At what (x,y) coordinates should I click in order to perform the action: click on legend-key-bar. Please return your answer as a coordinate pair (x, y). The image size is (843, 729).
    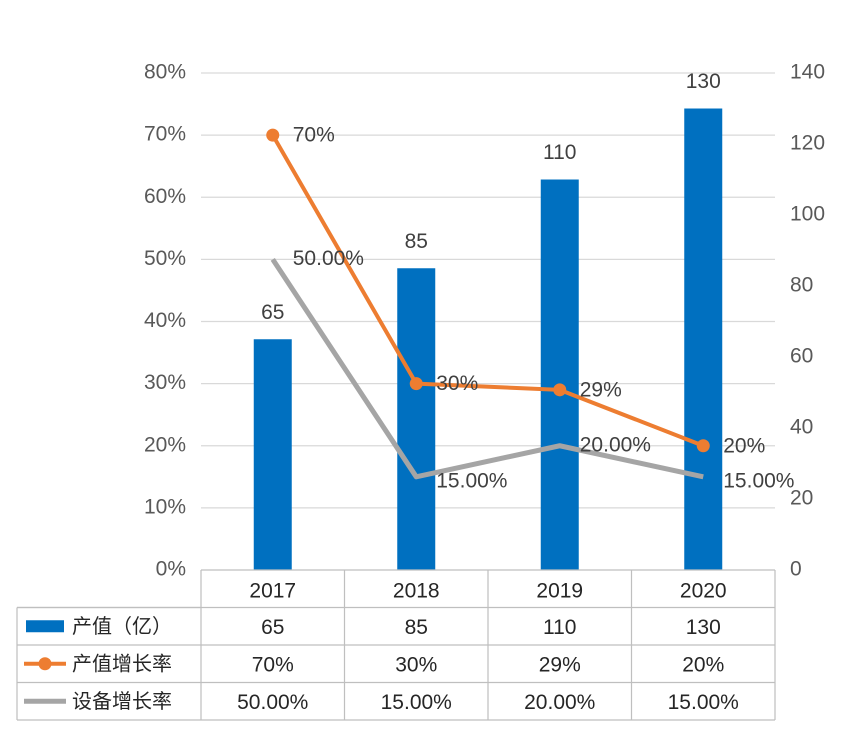
    Looking at the image, I should click on (45, 626).